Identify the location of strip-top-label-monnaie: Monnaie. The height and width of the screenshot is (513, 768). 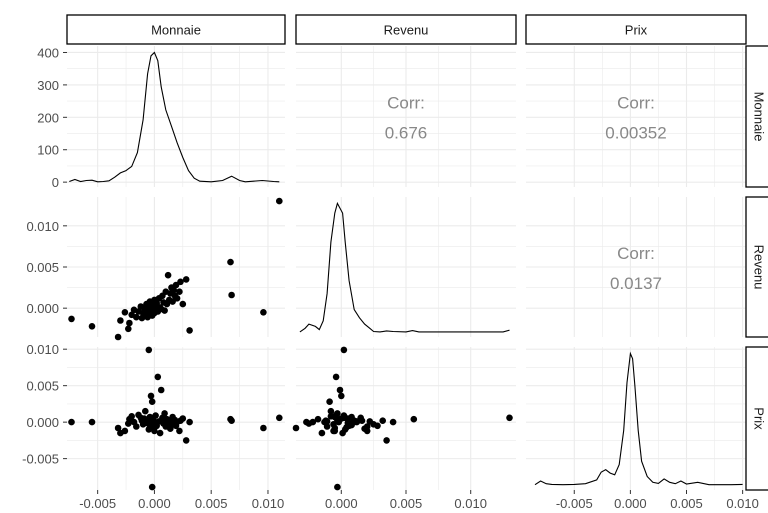
(176, 30).